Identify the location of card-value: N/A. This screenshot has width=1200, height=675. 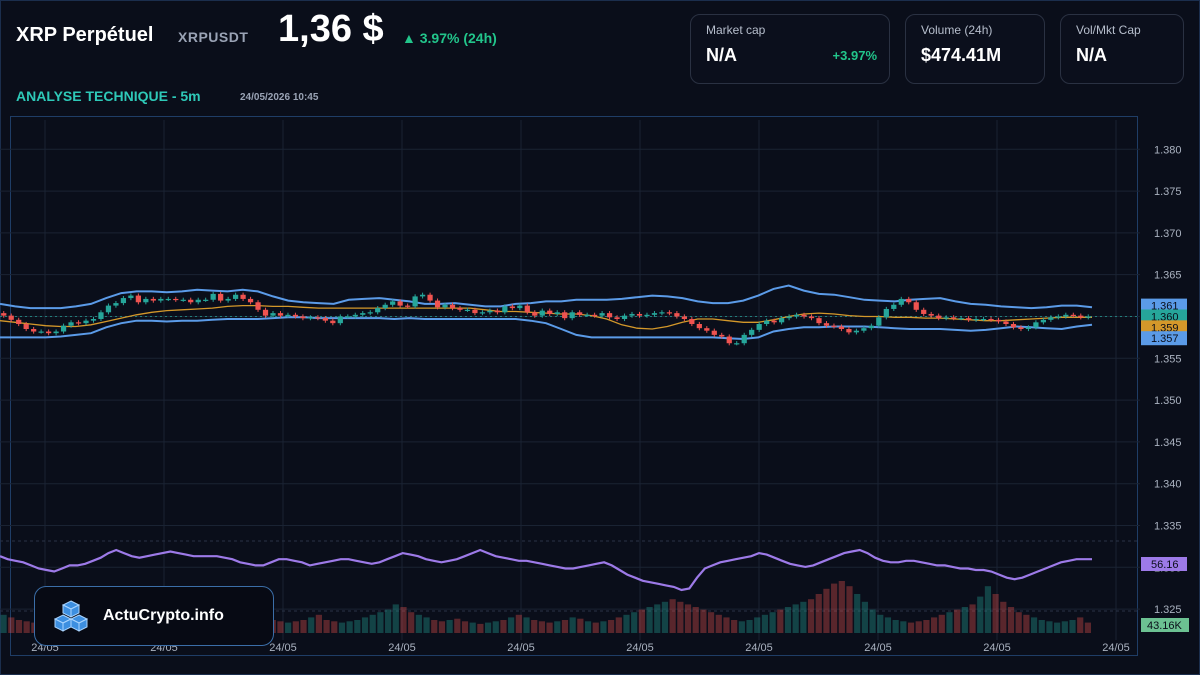
(1091, 55).